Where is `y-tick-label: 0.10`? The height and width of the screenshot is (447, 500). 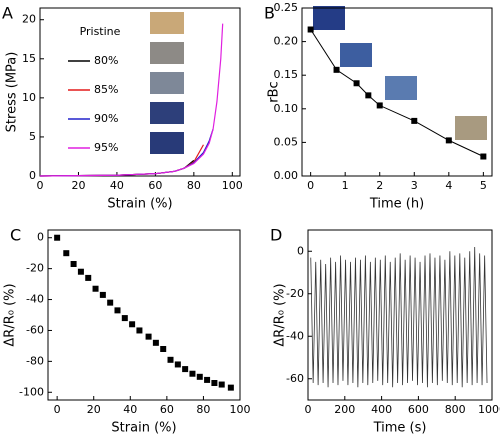
y-tick-label: 0.10 is located at coordinates (286, 108).